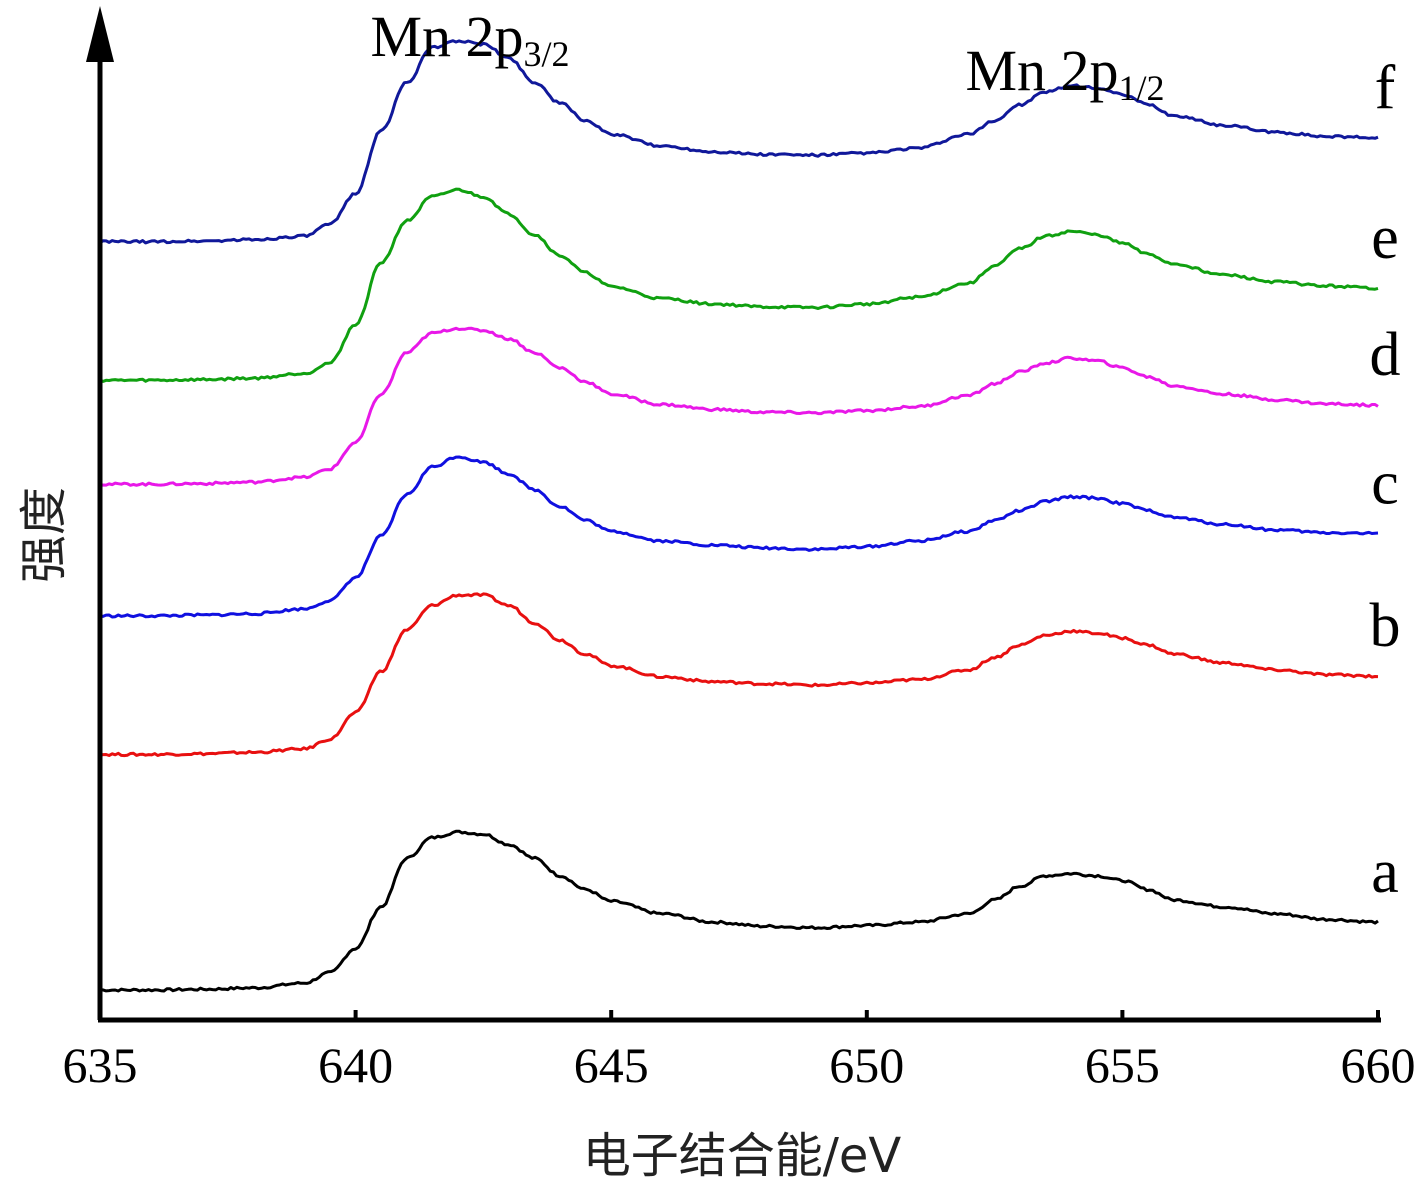 The height and width of the screenshot is (1181, 1417). I want to click on x-tick-label-635: 635, so click(100, 1065).